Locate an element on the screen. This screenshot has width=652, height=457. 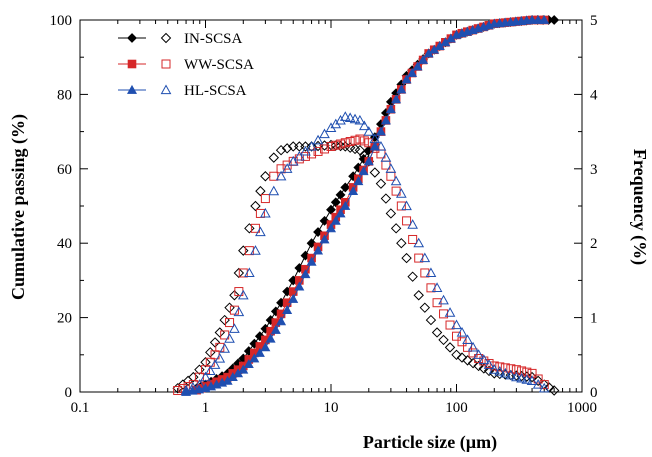
legend-item-ww-scsa: WW-SCSA is located at coordinates (186, 65).